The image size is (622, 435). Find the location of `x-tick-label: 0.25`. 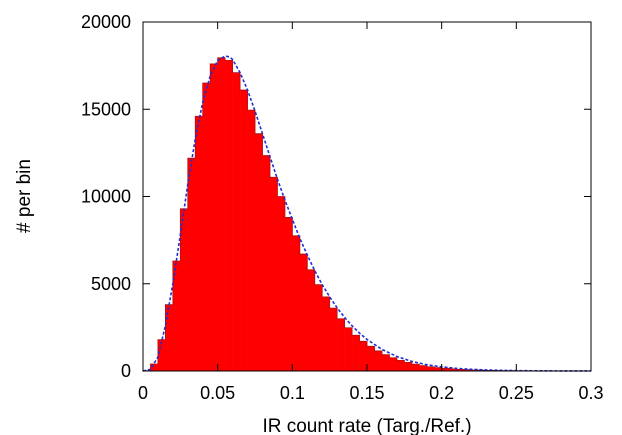

x-tick-label: 0.25 is located at coordinates (516, 393).